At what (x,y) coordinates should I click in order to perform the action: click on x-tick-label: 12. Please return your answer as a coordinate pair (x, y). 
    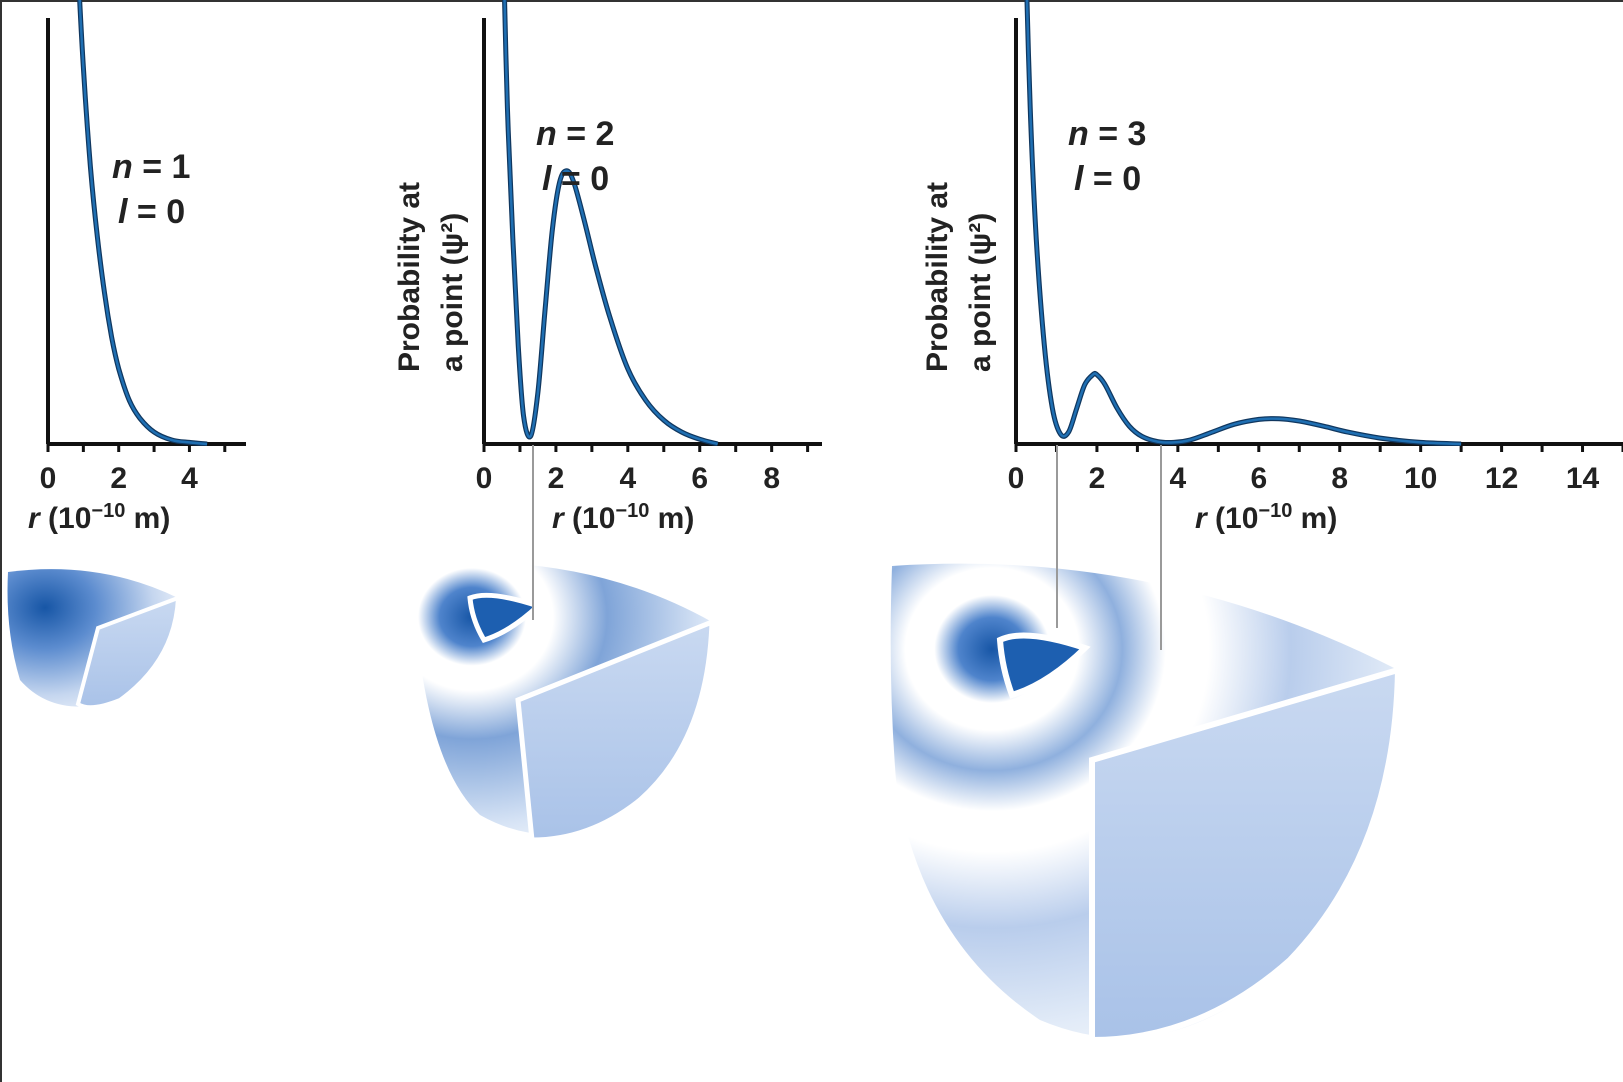
    Looking at the image, I should click on (1501, 478).